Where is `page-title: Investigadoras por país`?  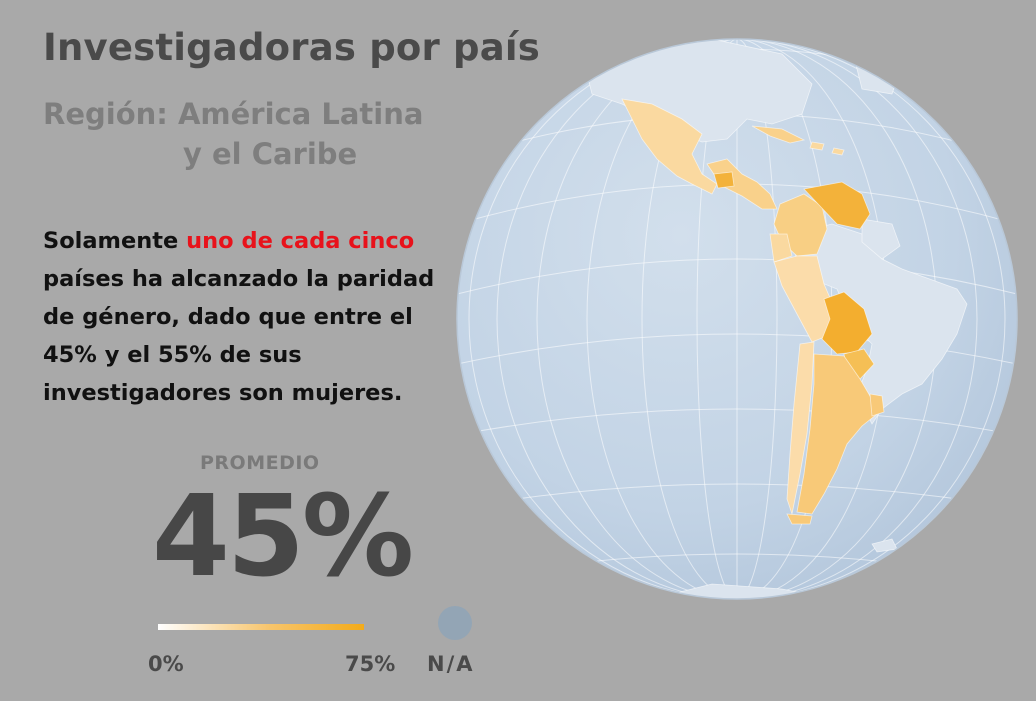 page-title: Investigadoras por país is located at coordinates (291, 47).